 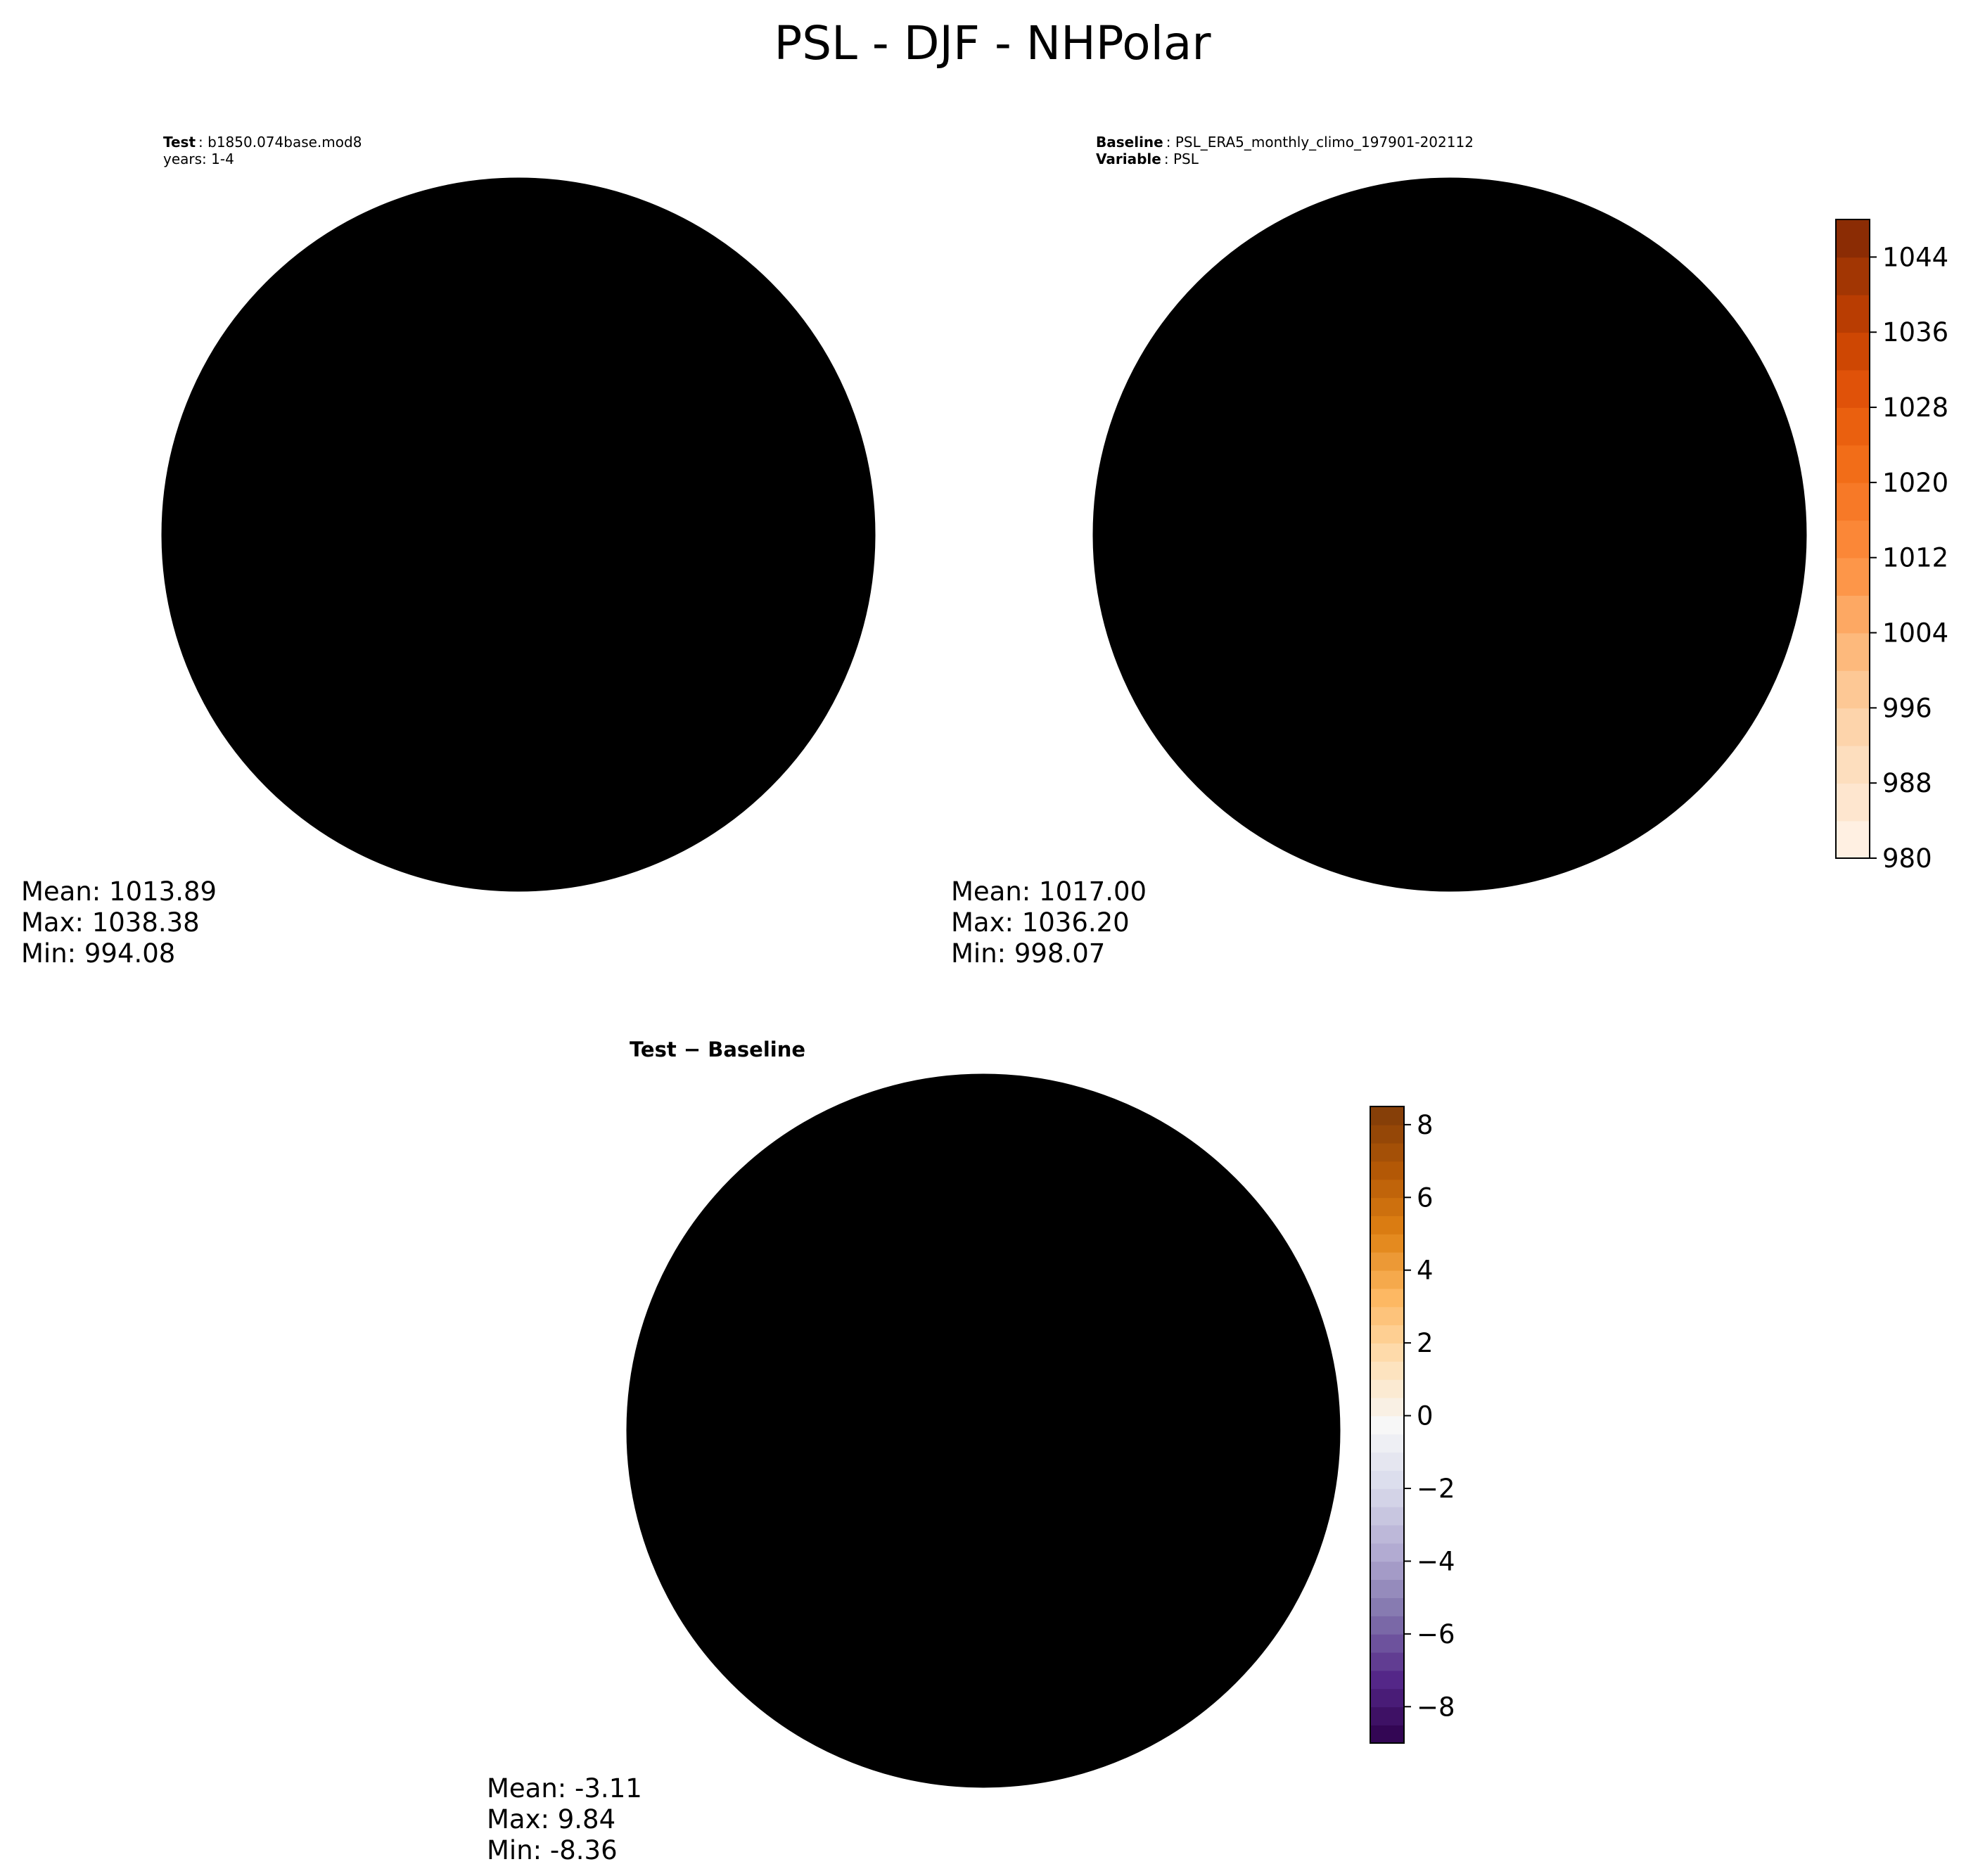 What do you see at coordinates (1148, 159) in the screenshot?
I see `baseline-variable-label: Variable: PSL` at bounding box center [1148, 159].